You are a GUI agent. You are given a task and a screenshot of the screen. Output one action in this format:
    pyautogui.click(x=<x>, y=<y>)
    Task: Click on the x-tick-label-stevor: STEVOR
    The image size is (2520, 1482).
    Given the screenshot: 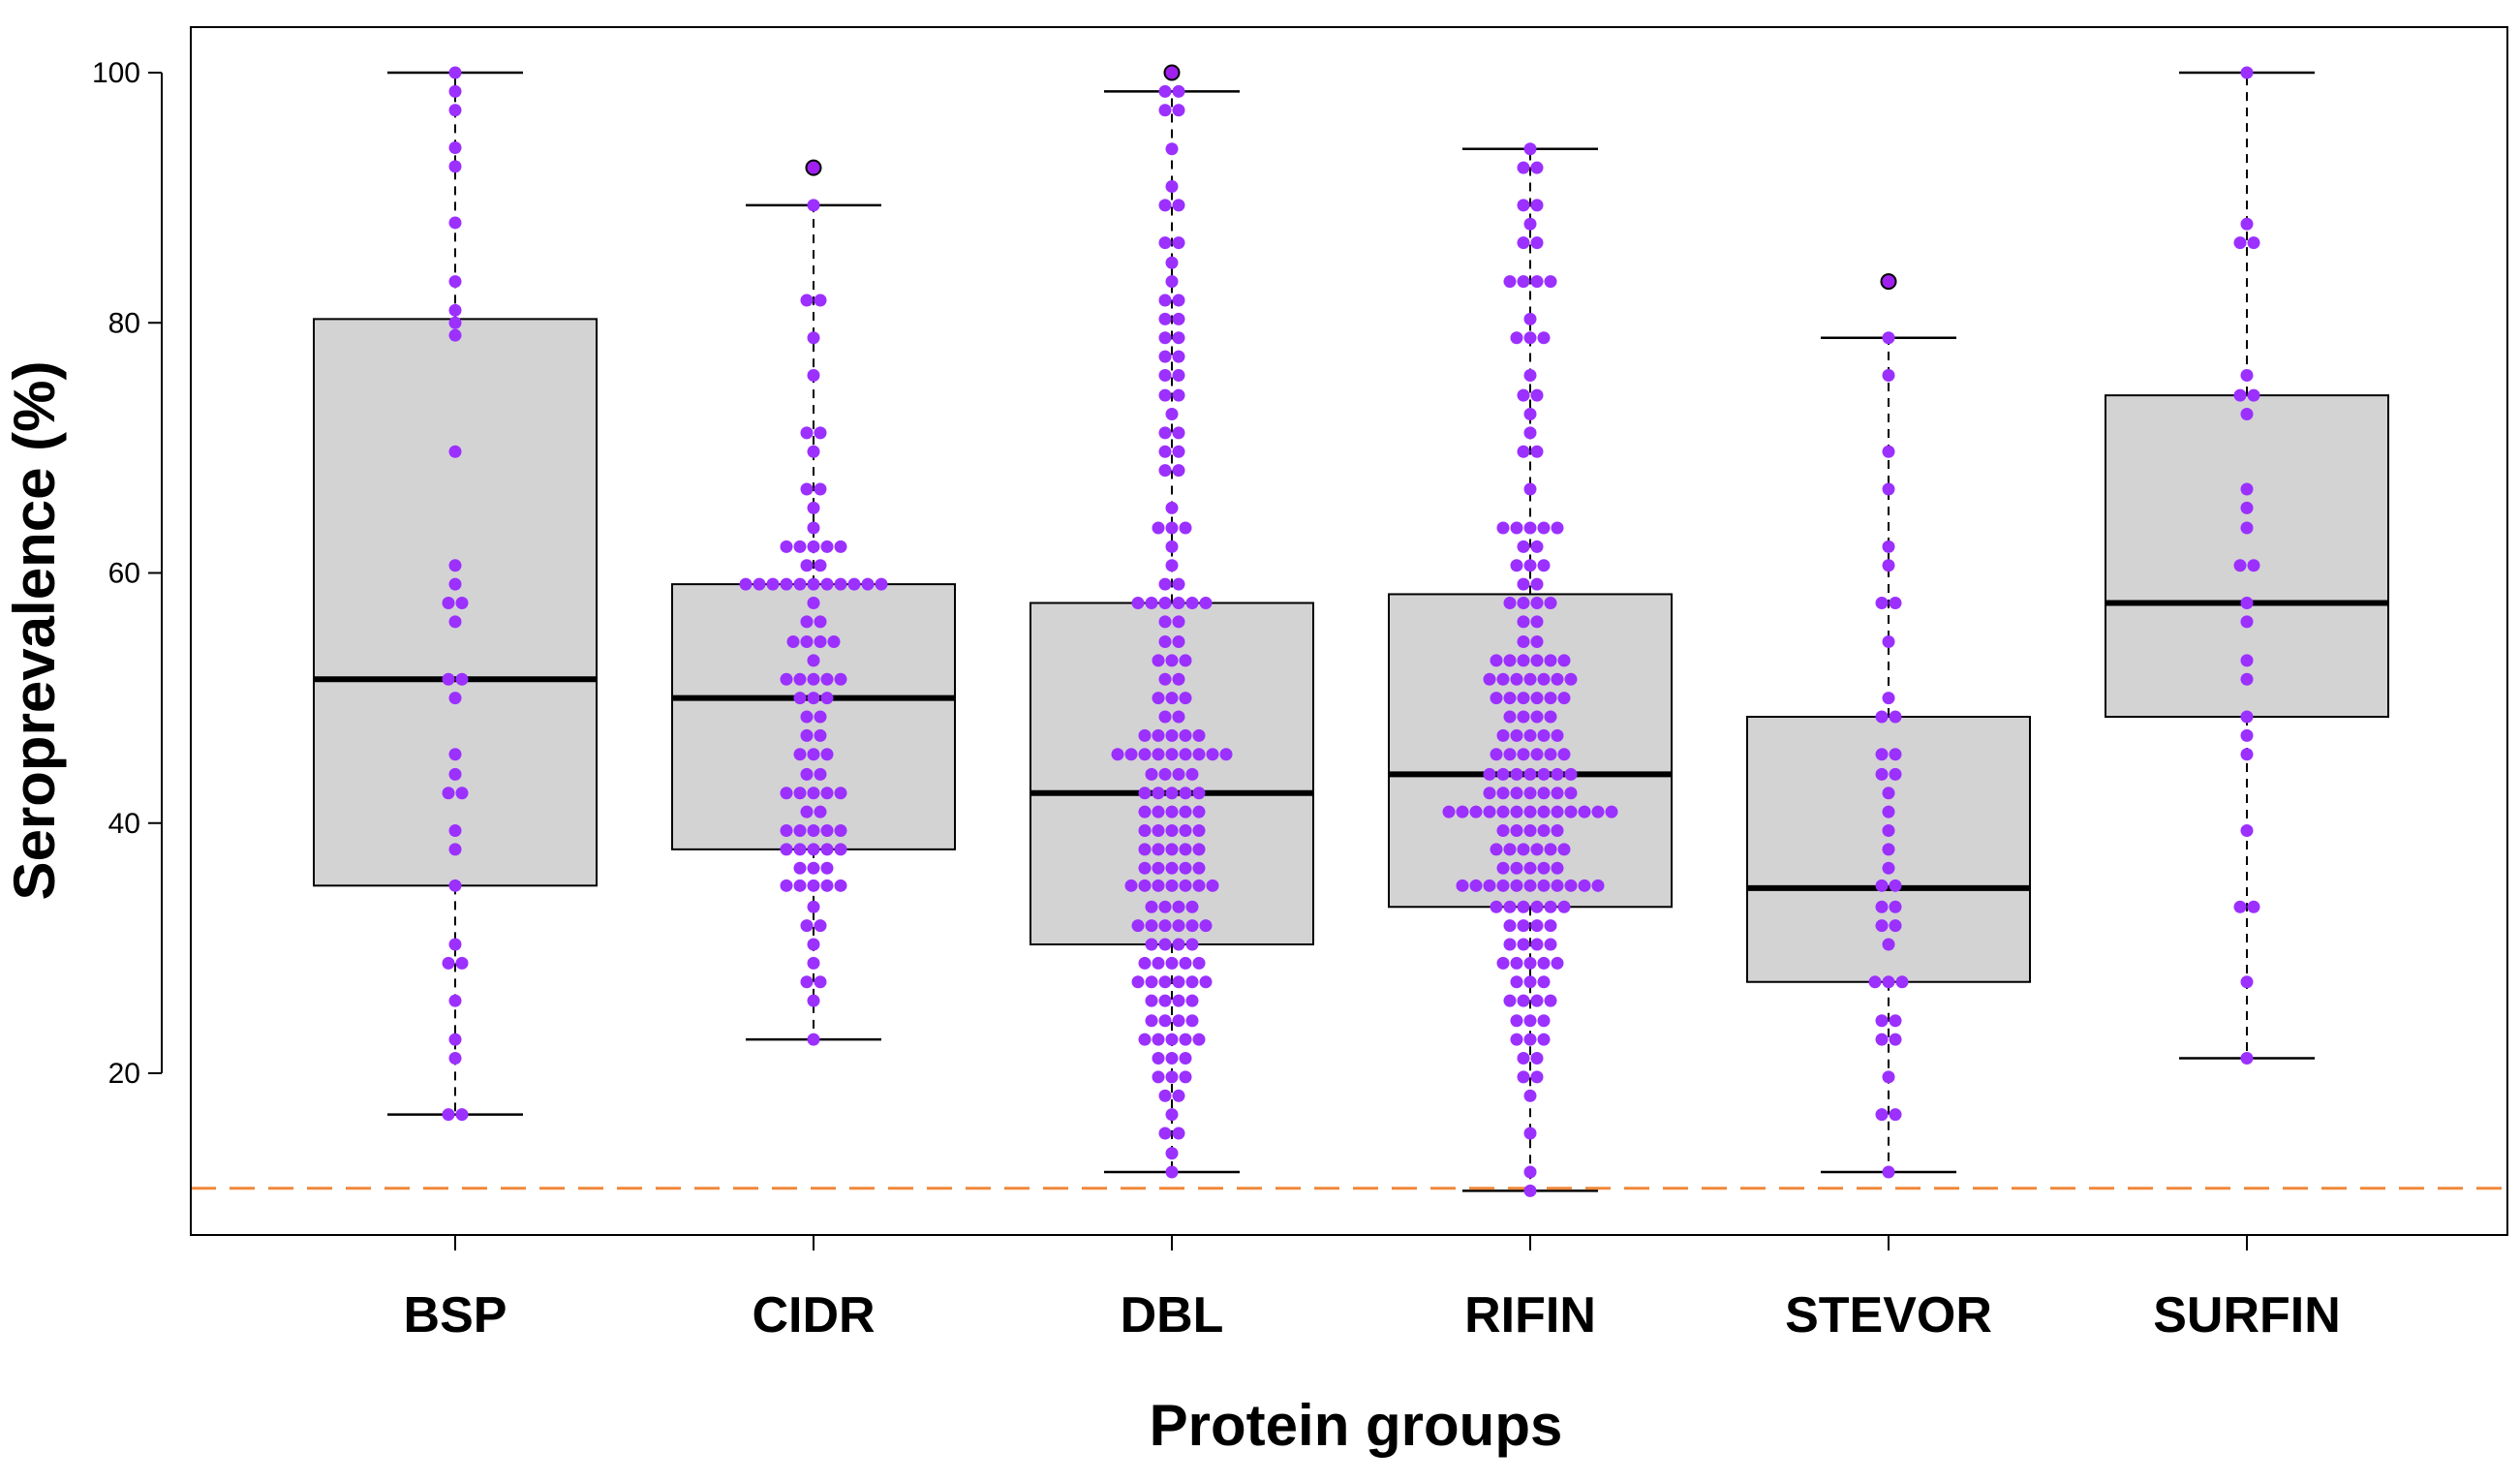 What is the action you would take?
    pyautogui.click(x=1889, y=1315)
    